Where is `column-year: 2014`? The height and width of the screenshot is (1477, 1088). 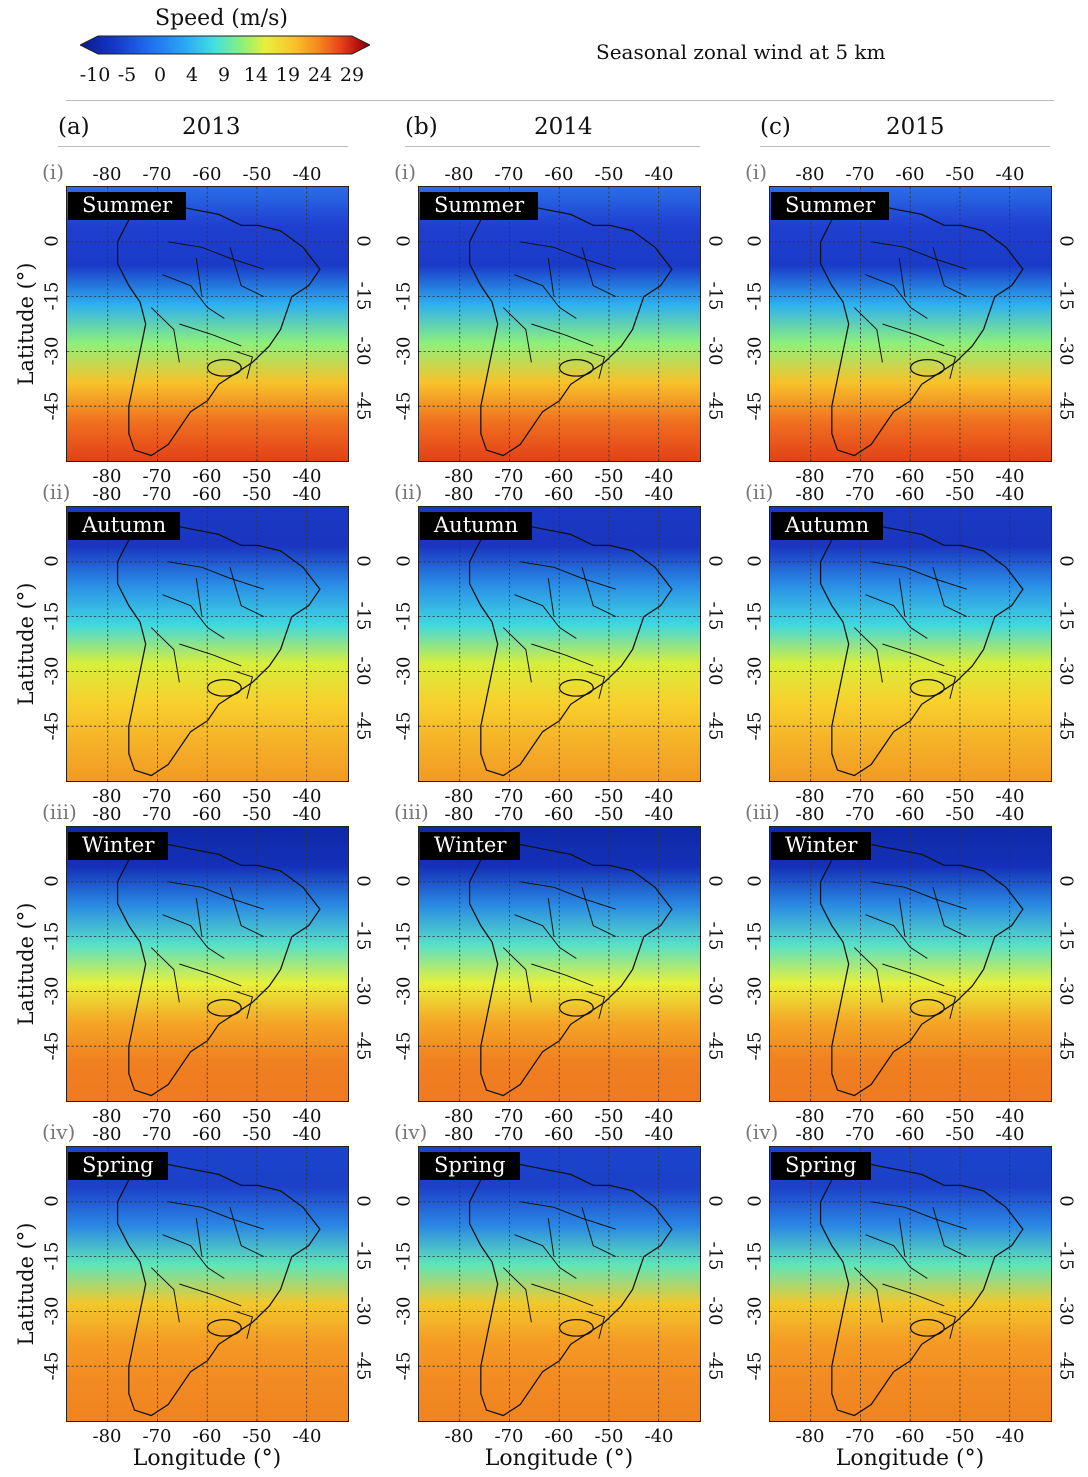
column-year: 2014 is located at coordinates (563, 127).